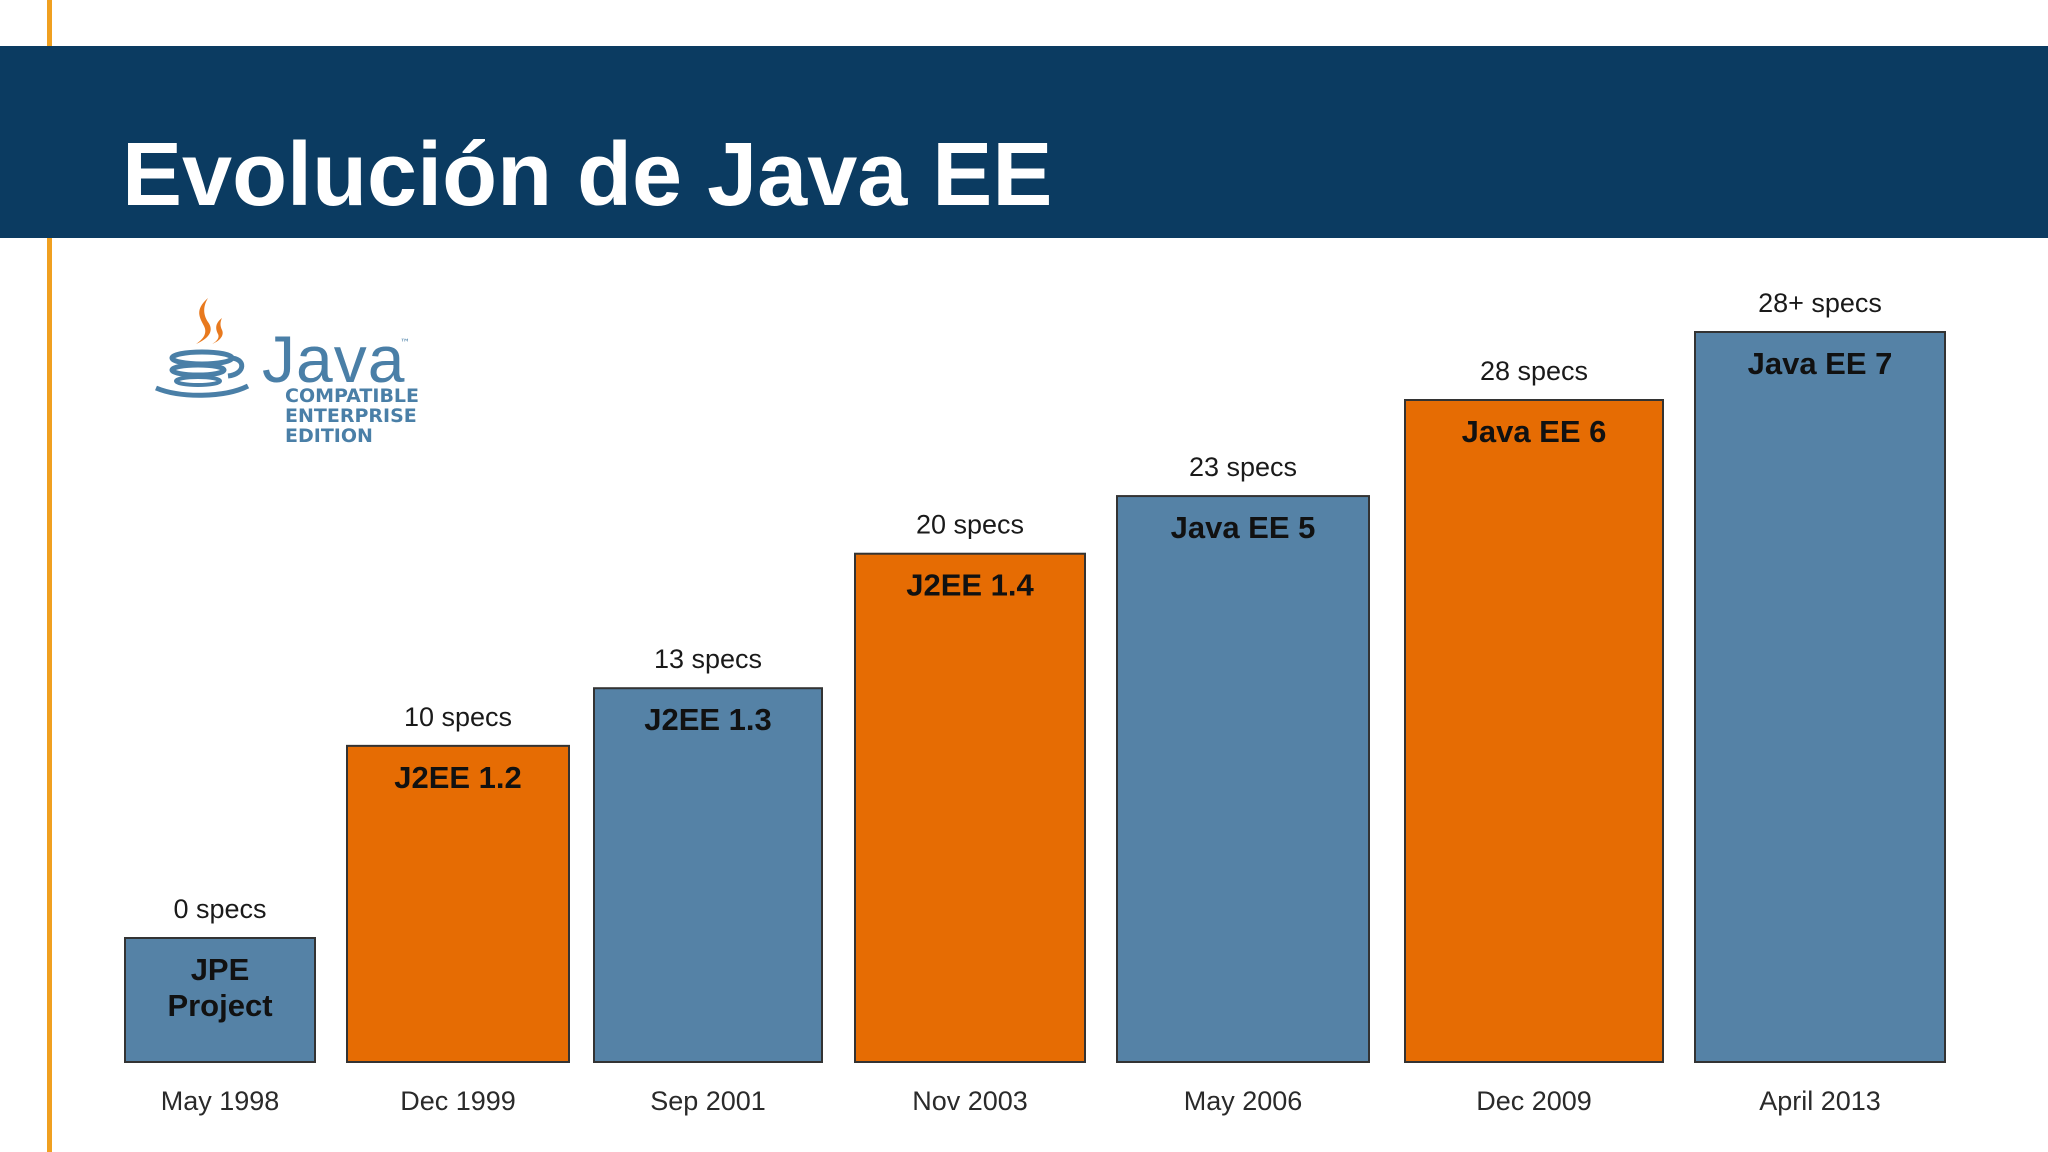 The height and width of the screenshot is (1152, 2048). I want to click on bar-value-label-3: 13 specs, so click(708, 659).